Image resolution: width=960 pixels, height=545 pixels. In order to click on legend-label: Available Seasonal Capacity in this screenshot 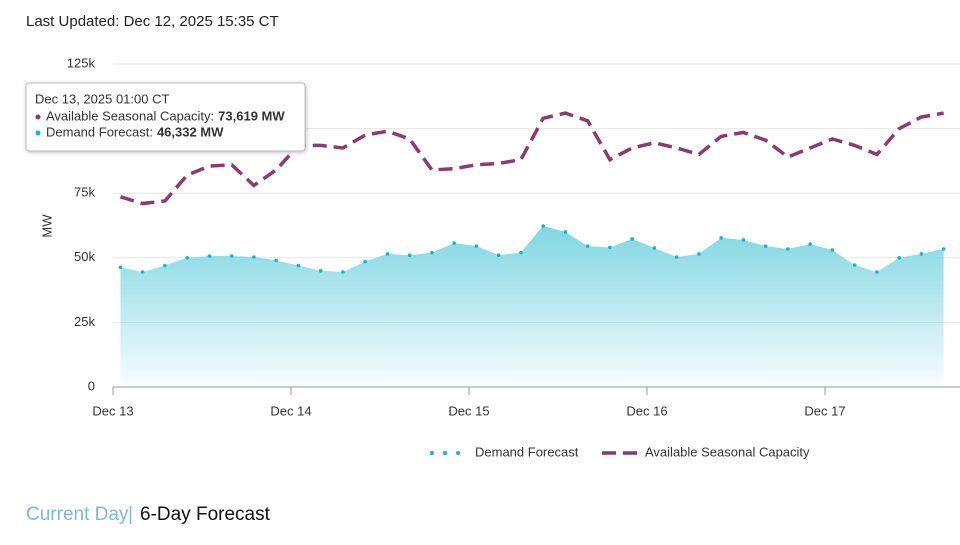, I will do `click(727, 451)`.